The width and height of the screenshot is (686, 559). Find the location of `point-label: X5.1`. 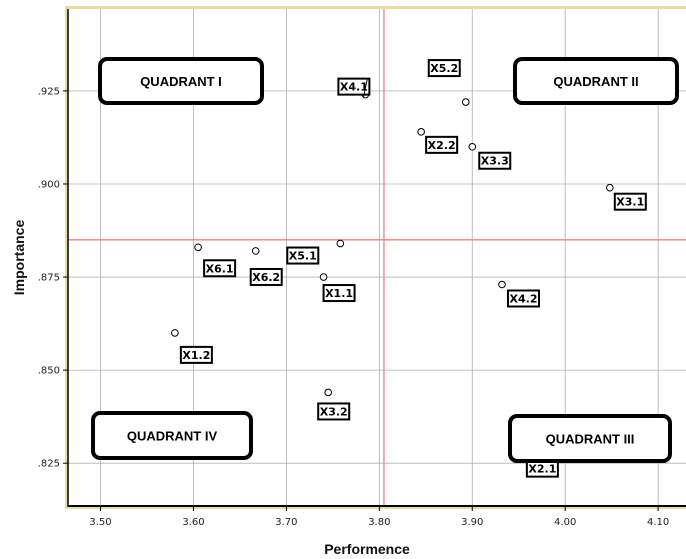

point-label: X5.1 is located at coordinates (303, 255).